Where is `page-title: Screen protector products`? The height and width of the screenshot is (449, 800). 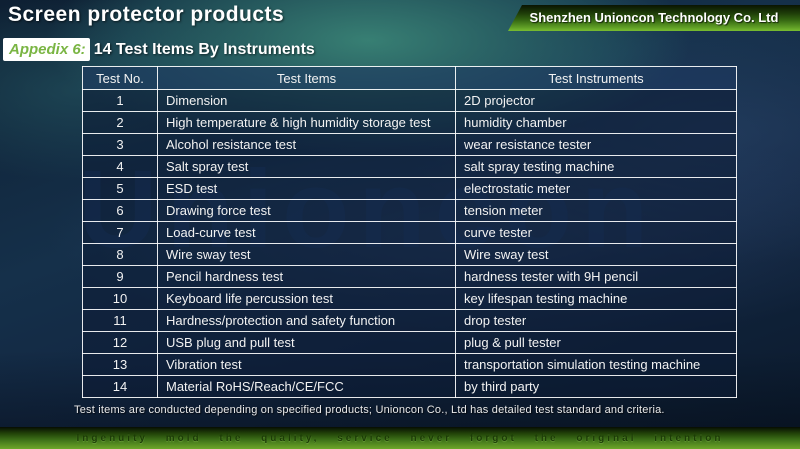 page-title: Screen protector products is located at coordinates (146, 14).